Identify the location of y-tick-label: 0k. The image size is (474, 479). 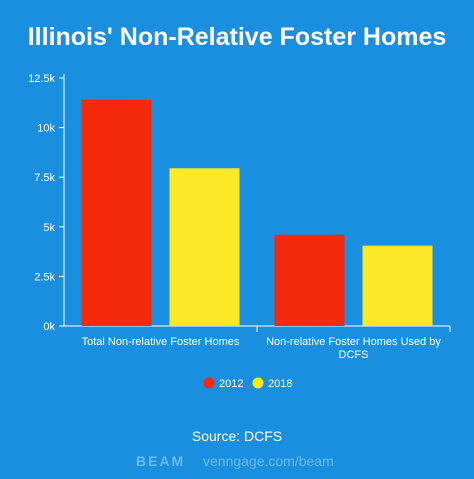
(49, 327).